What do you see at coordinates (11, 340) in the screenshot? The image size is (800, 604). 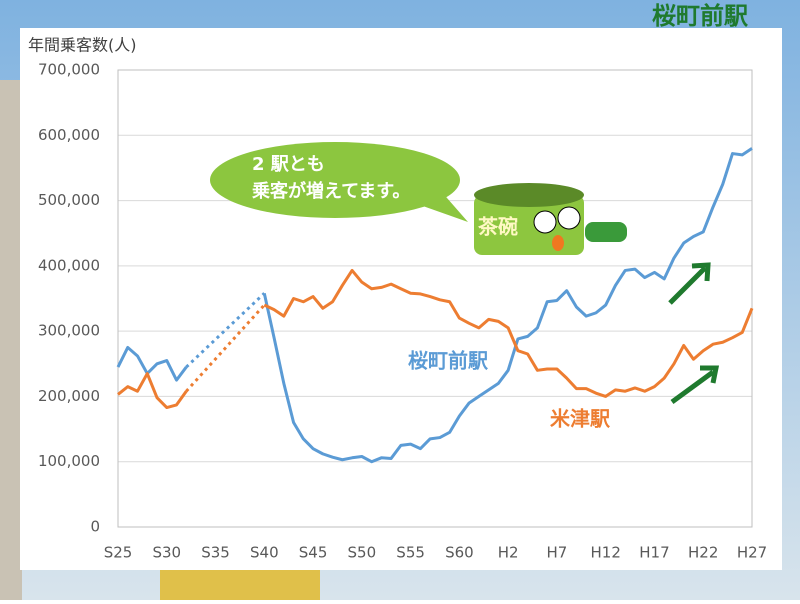 I see `building` at bounding box center [11, 340].